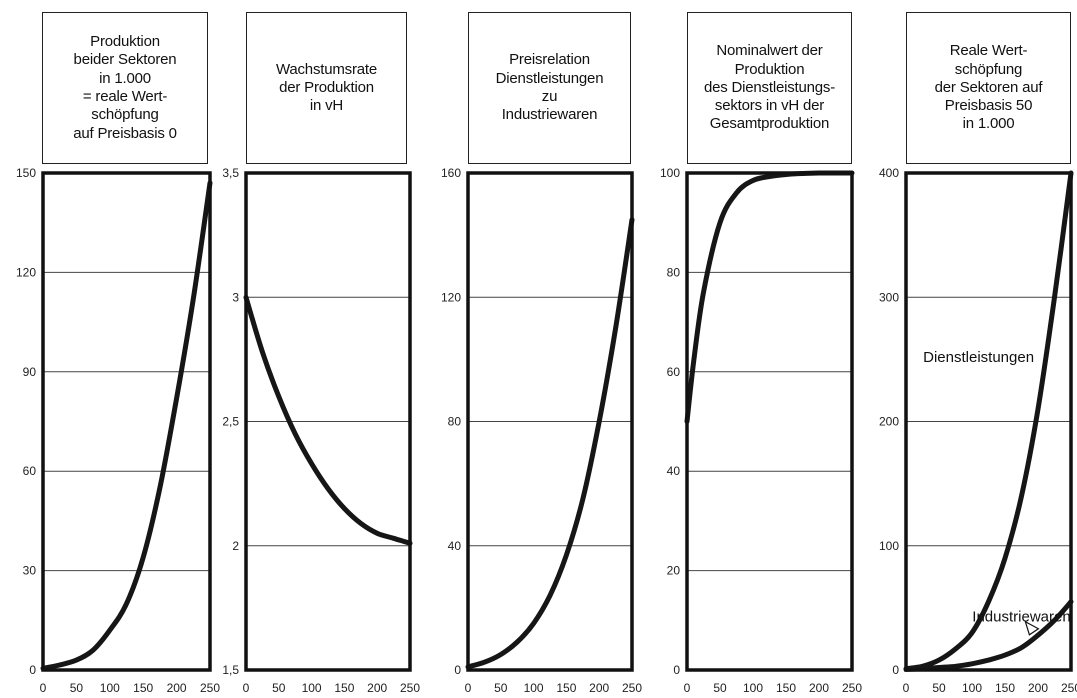  I want to click on chart-5-x-tick-label: 150, so click(1005, 688).